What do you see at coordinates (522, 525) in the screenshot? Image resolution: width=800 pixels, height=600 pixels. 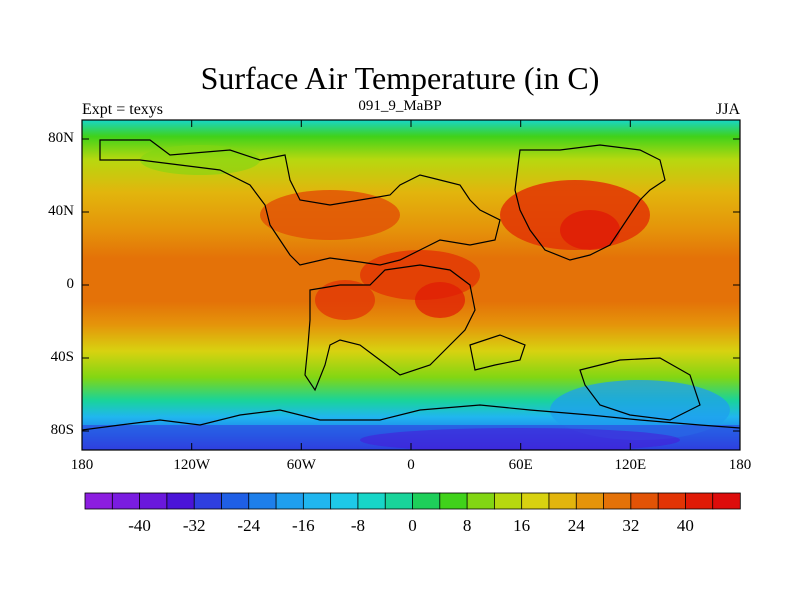 I see `colorbar-label: 16` at bounding box center [522, 525].